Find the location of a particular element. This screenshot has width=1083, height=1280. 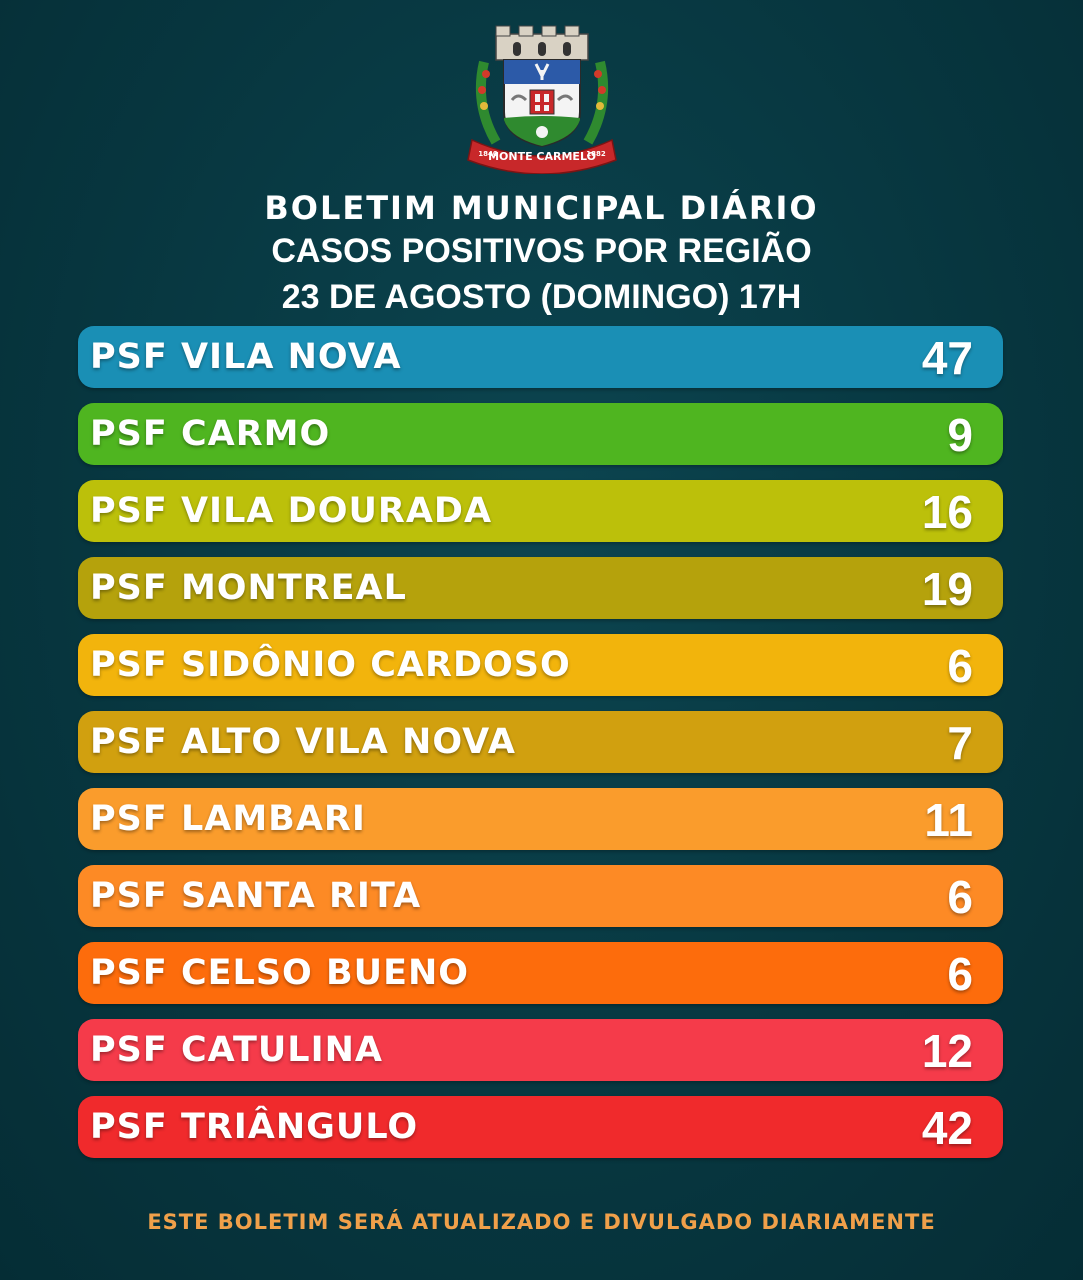

region-case-count: 12 is located at coordinates (947, 1051).